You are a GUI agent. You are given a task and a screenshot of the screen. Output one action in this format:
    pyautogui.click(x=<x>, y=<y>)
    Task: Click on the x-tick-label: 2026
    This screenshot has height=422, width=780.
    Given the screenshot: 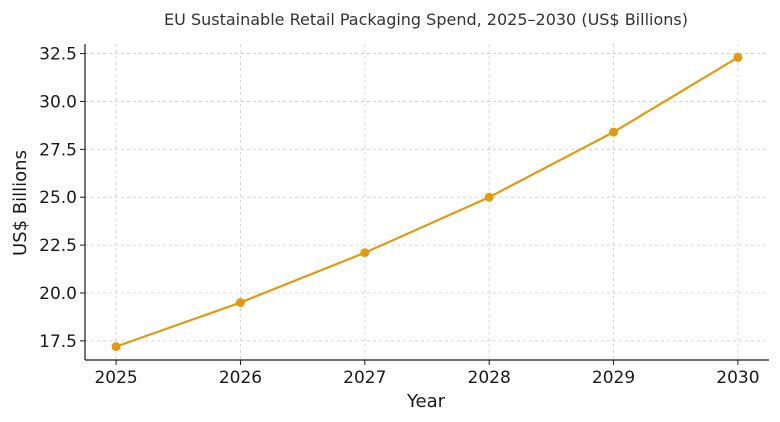 What is the action you would take?
    pyautogui.click(x=240, y=378)
    